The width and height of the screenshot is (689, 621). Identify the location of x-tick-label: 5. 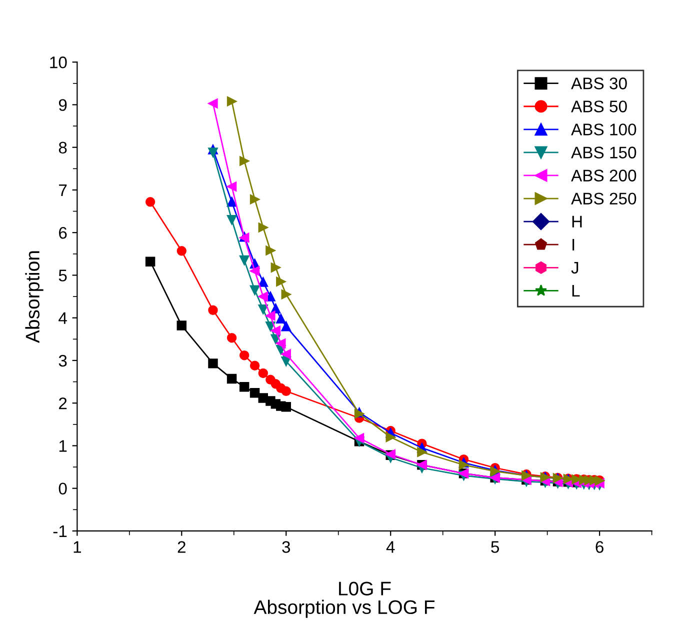
(495, 547).